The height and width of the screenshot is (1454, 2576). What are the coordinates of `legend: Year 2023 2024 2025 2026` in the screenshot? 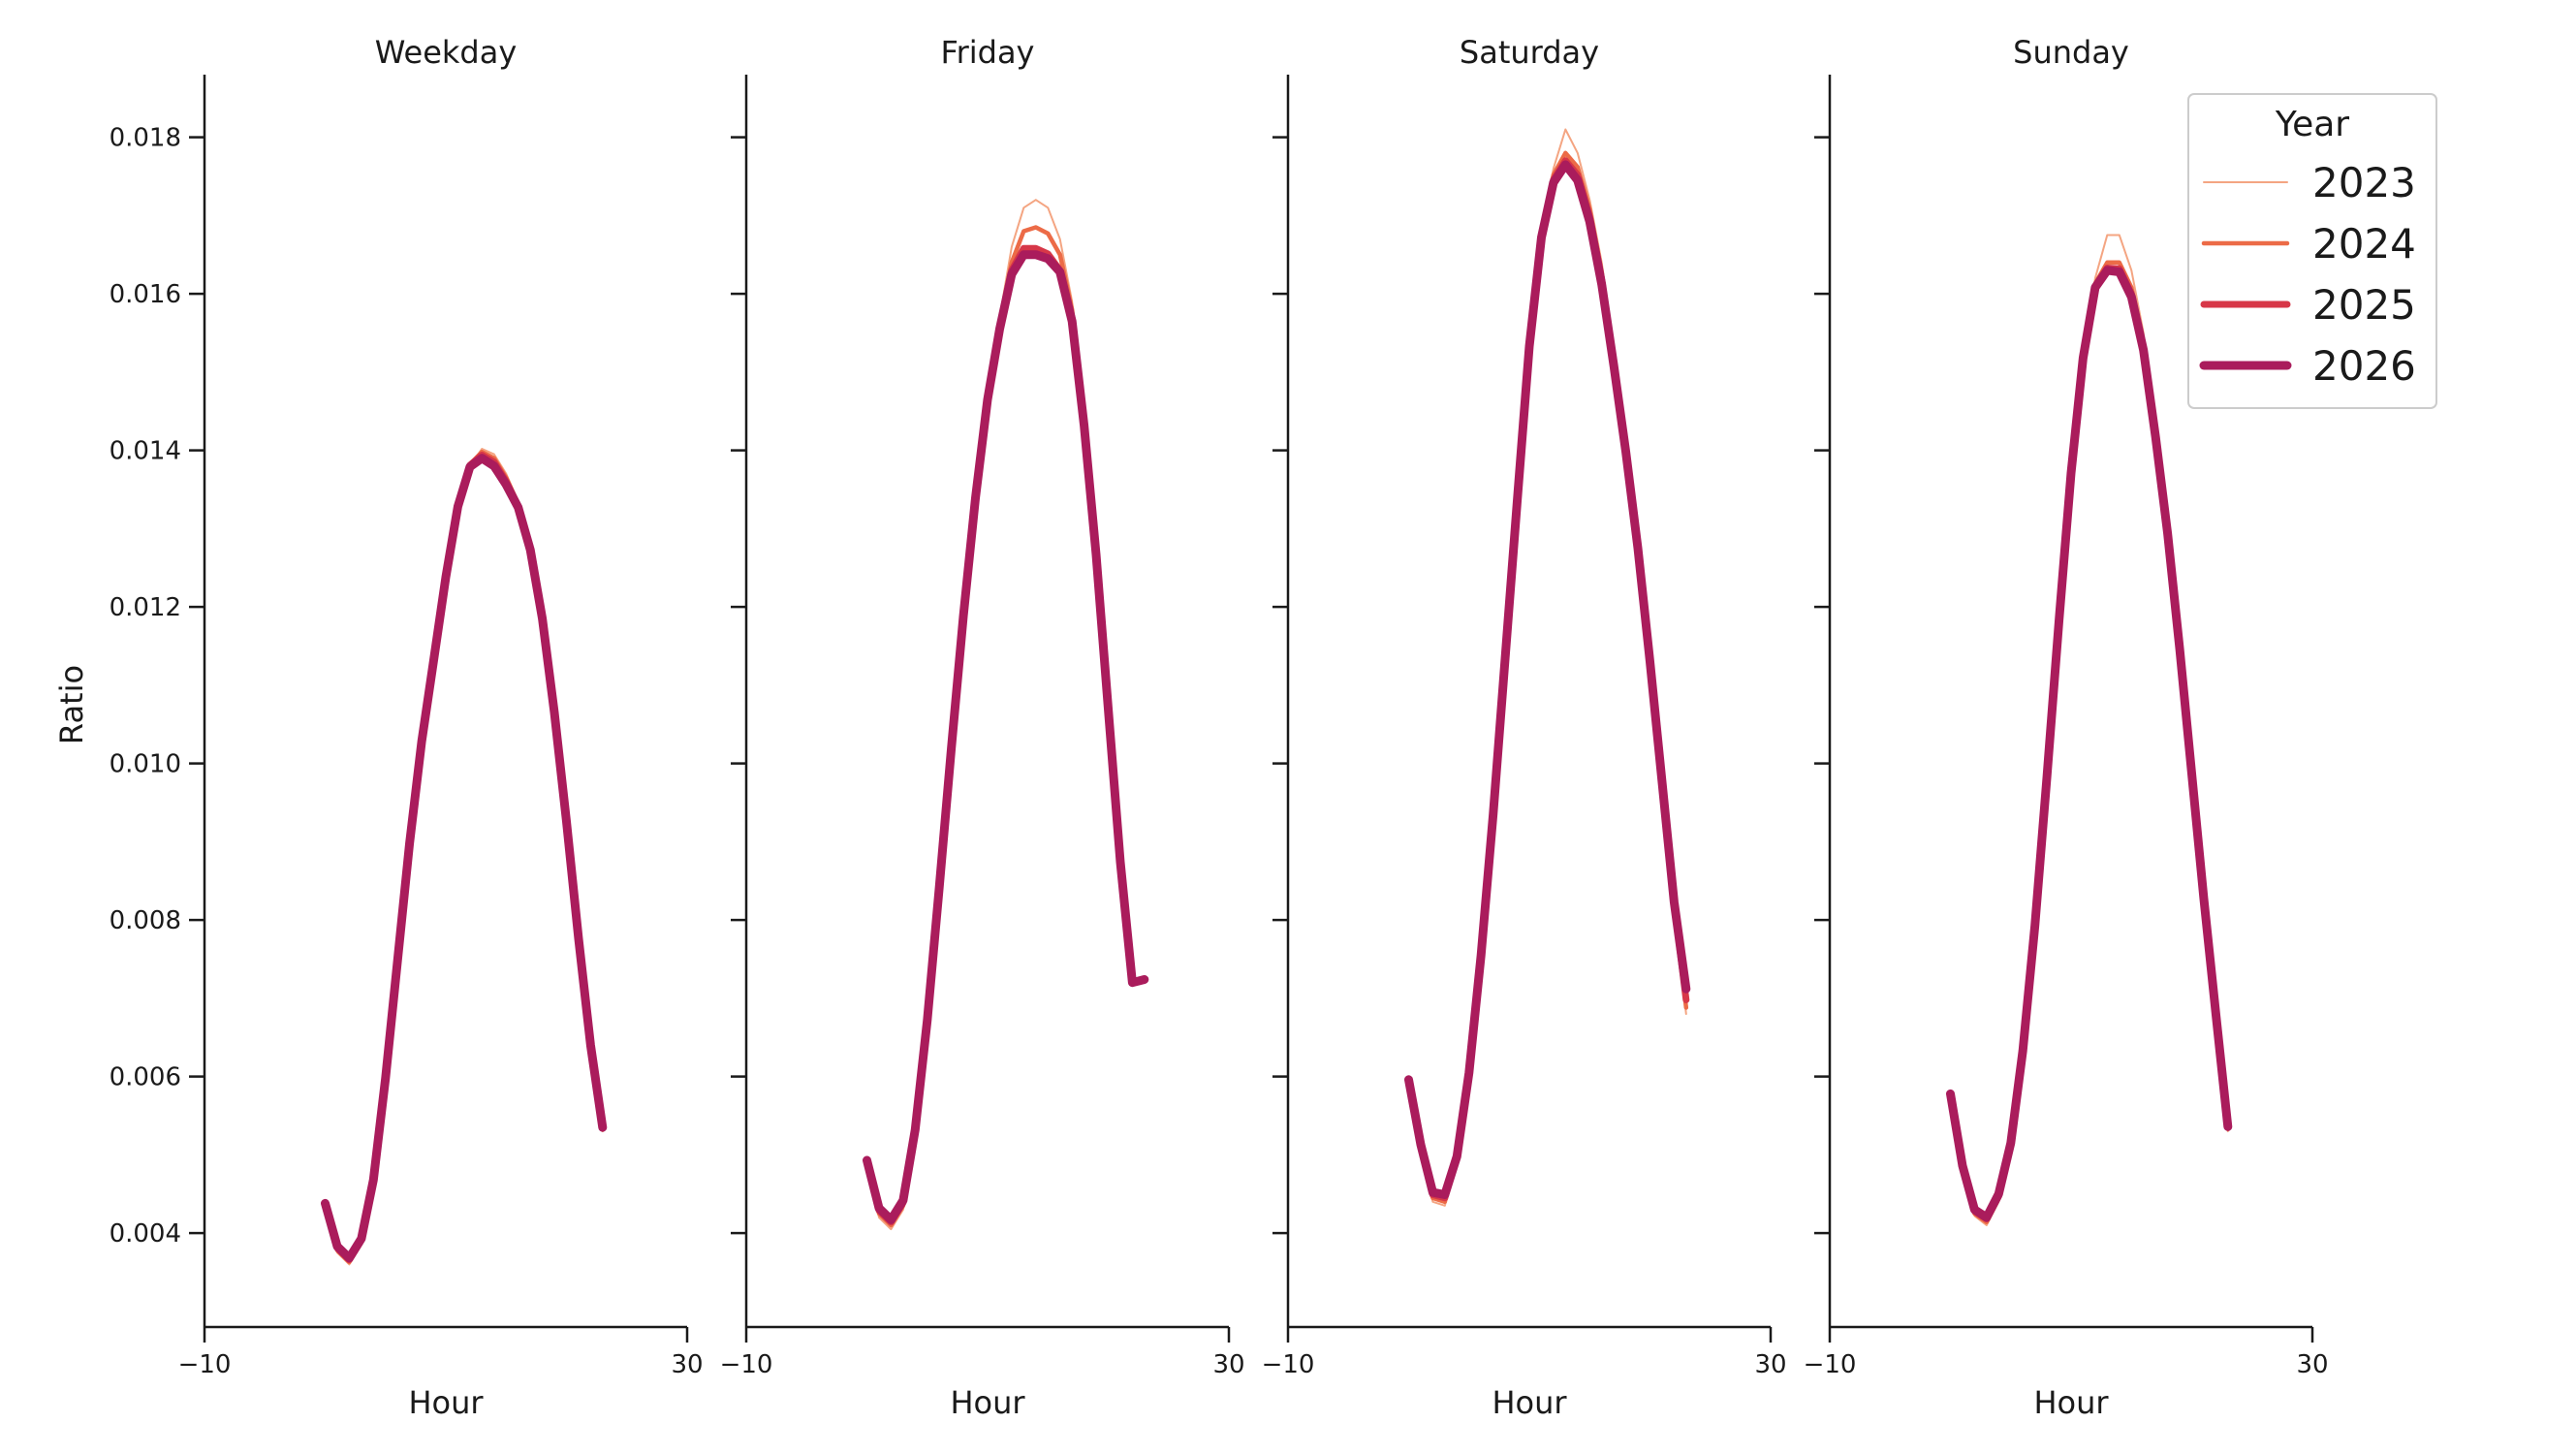 It's located at (2312, 251).